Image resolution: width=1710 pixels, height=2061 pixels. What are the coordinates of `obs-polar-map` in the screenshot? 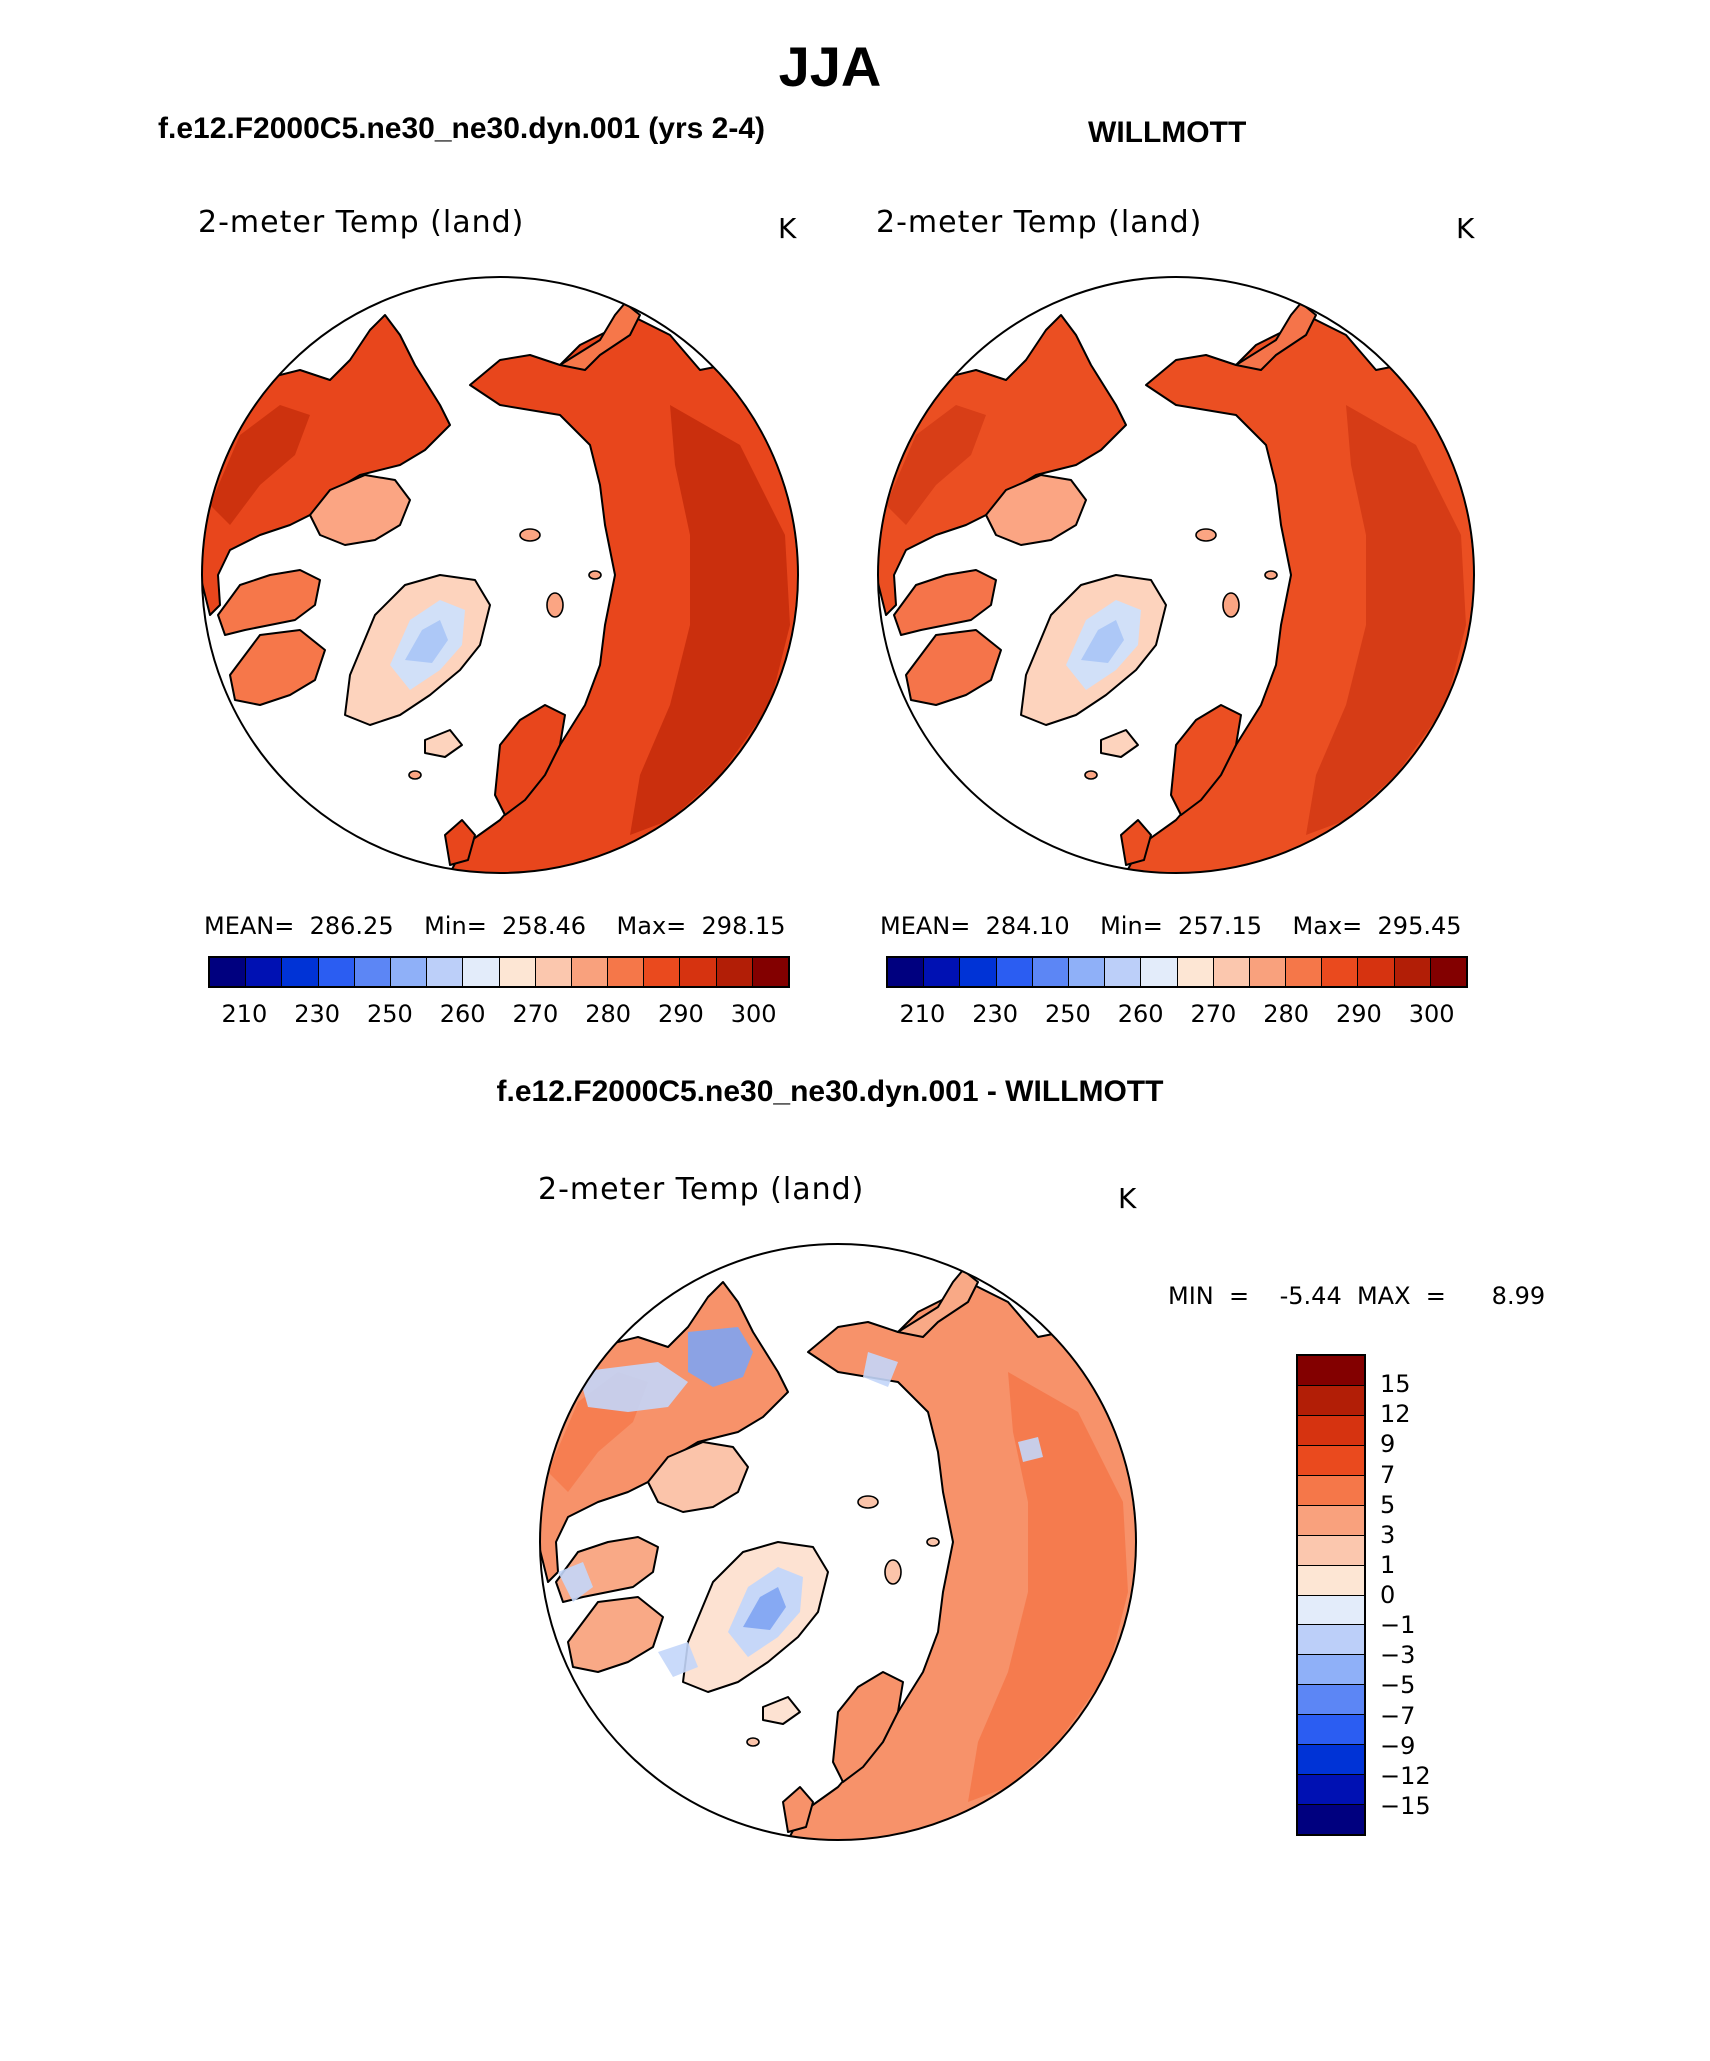 It's located at (1176, 575).